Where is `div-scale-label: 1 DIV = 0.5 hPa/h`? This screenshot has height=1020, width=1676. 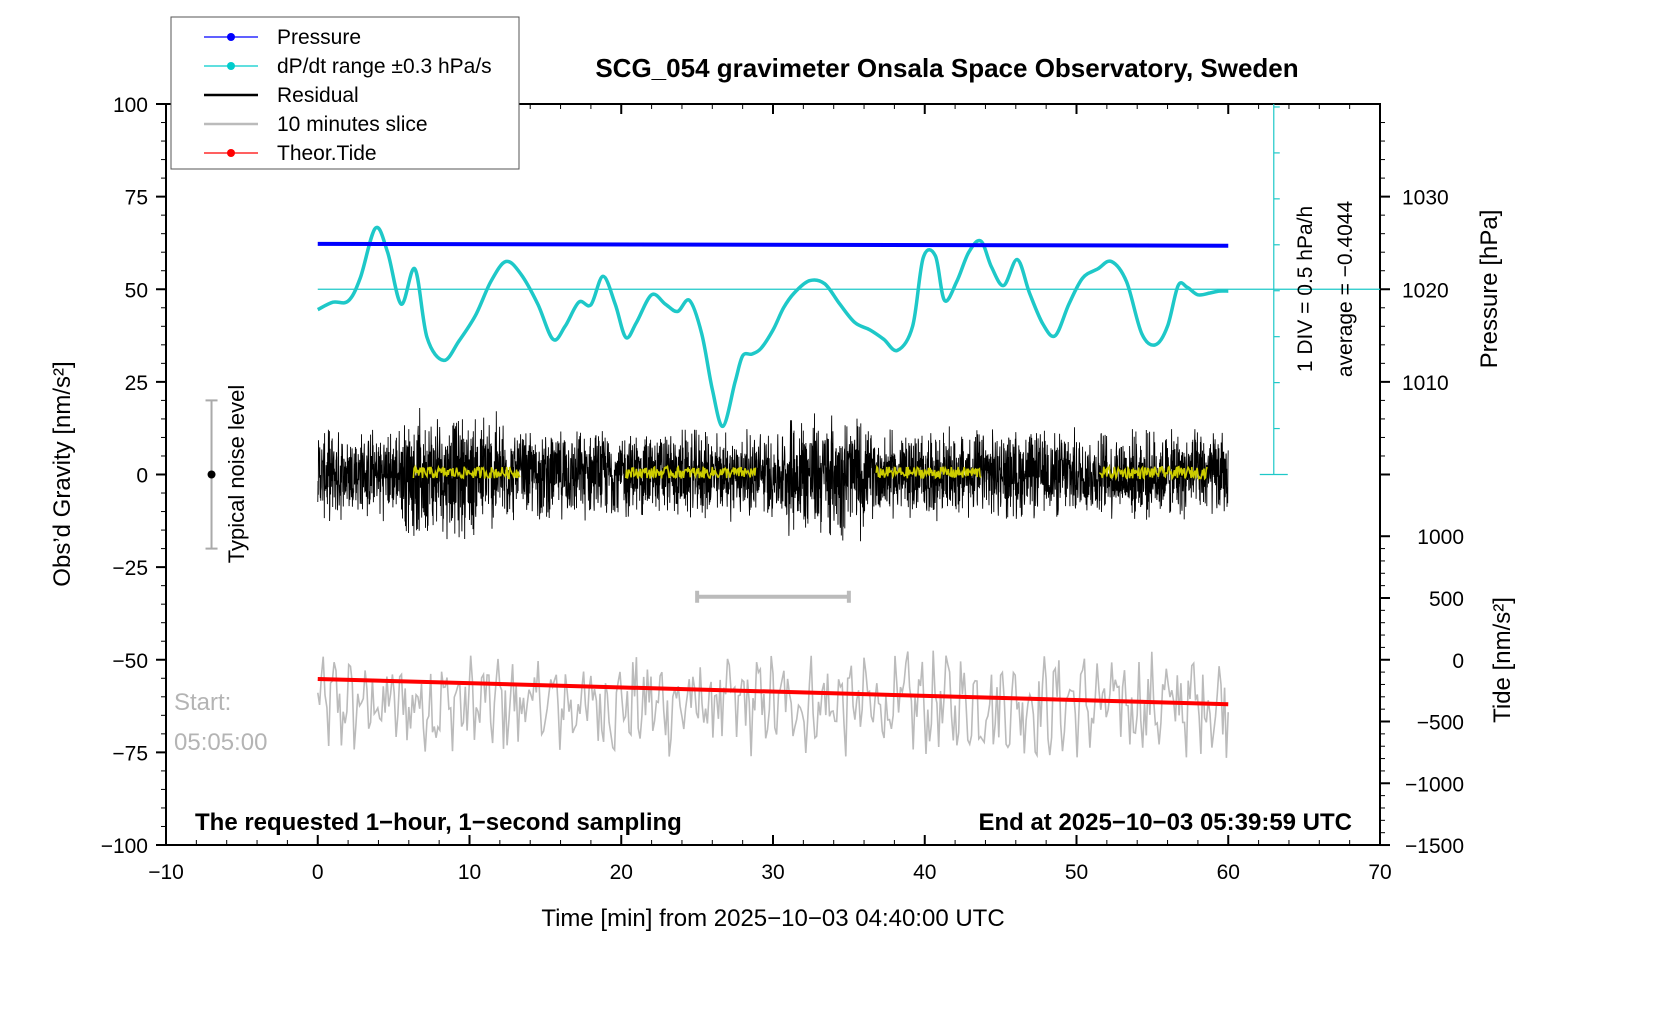
div-scale-label: 1 DIV = 0.5 hPa/h is located at coordinates (1305, 289).